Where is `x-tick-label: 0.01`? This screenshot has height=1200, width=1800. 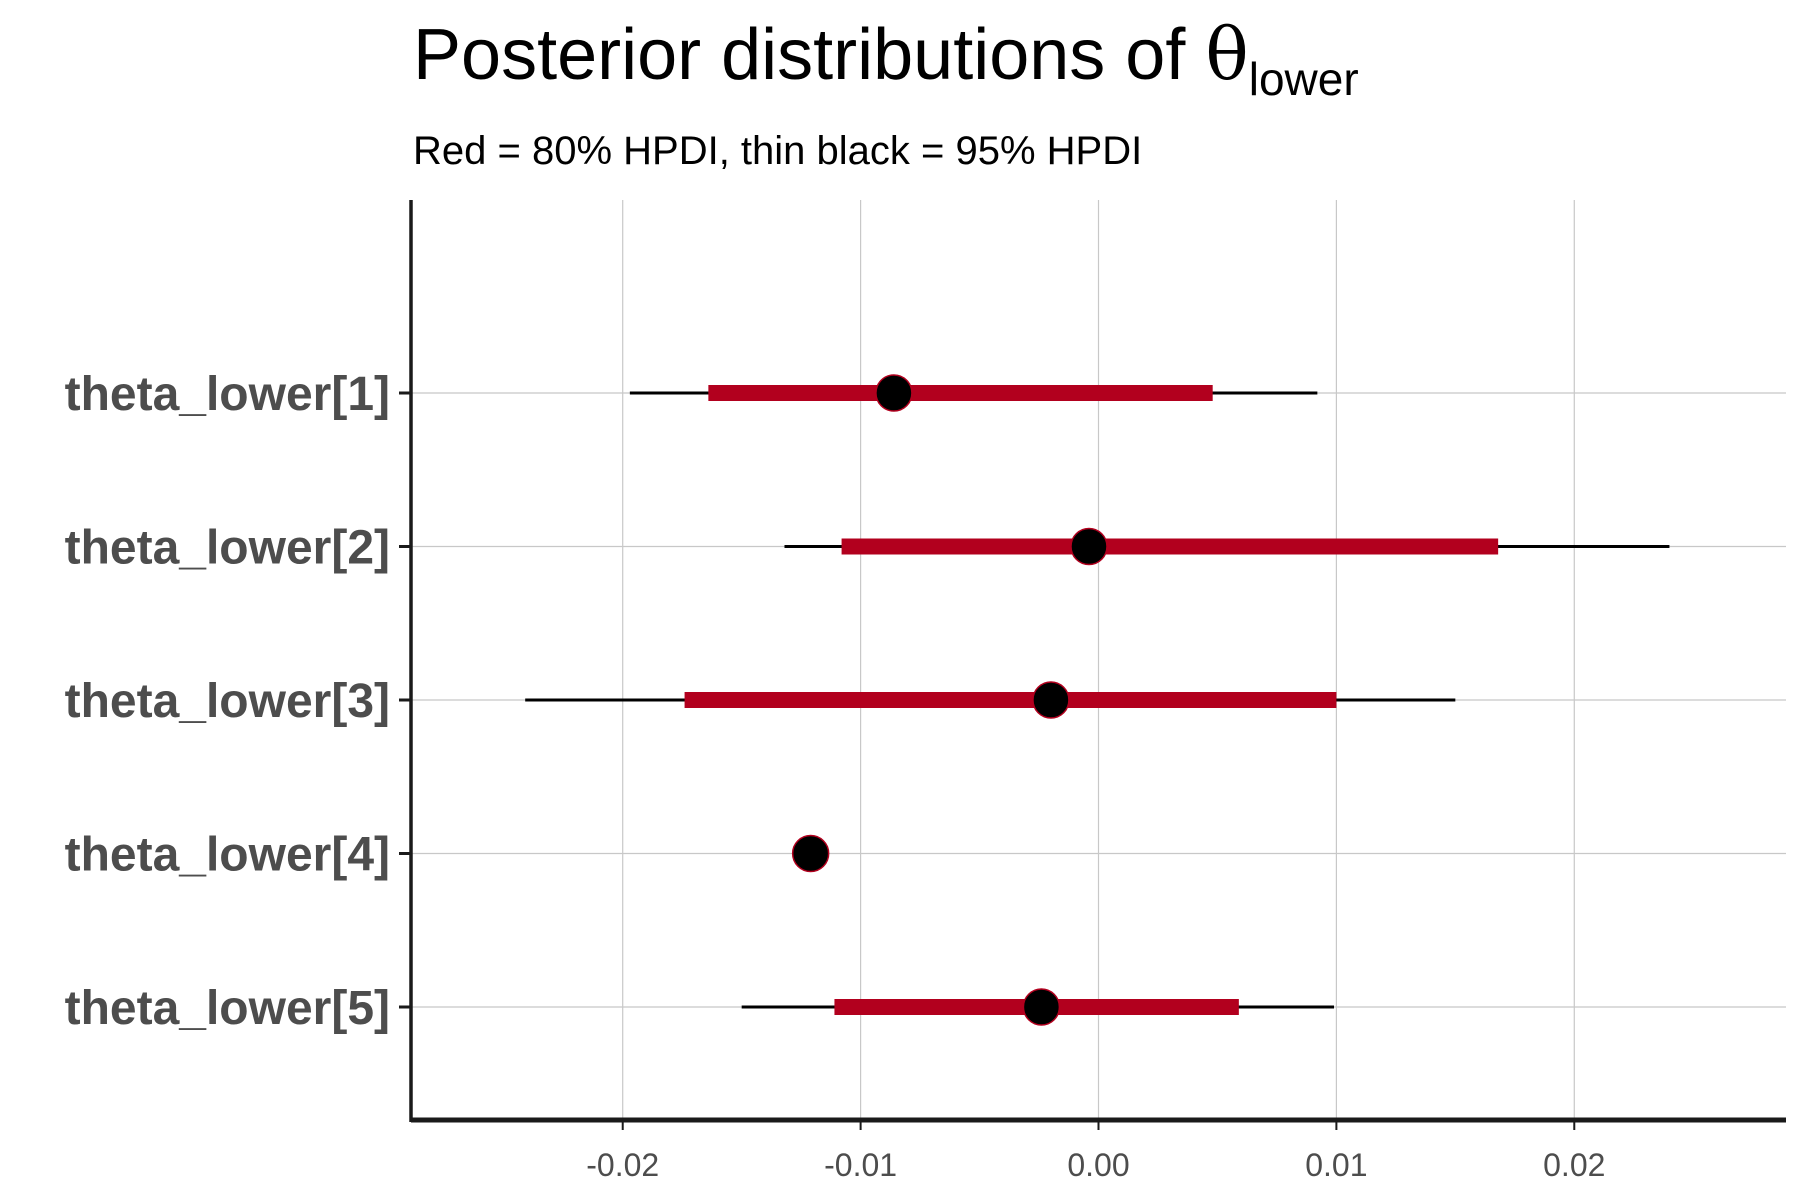
x-tick-label: 0.01 is located at coordinates (1336, 1165).